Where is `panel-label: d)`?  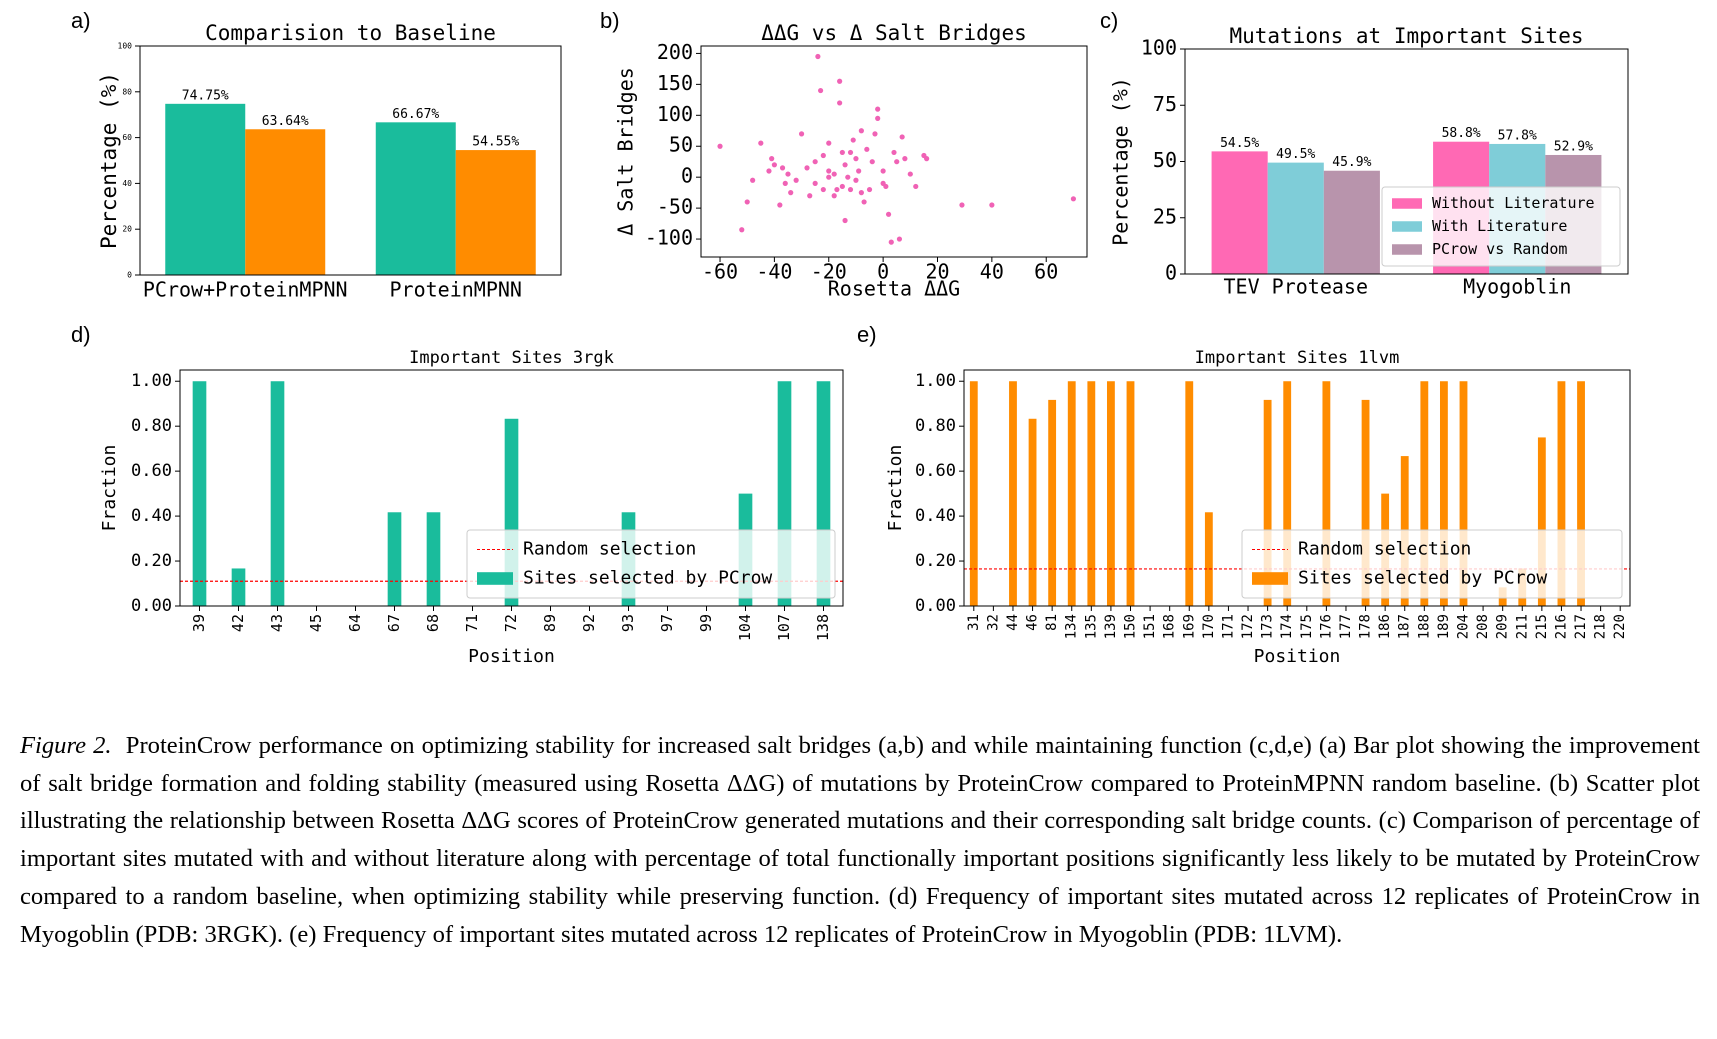
panel-label: d) is located at coordinates (81, 334).